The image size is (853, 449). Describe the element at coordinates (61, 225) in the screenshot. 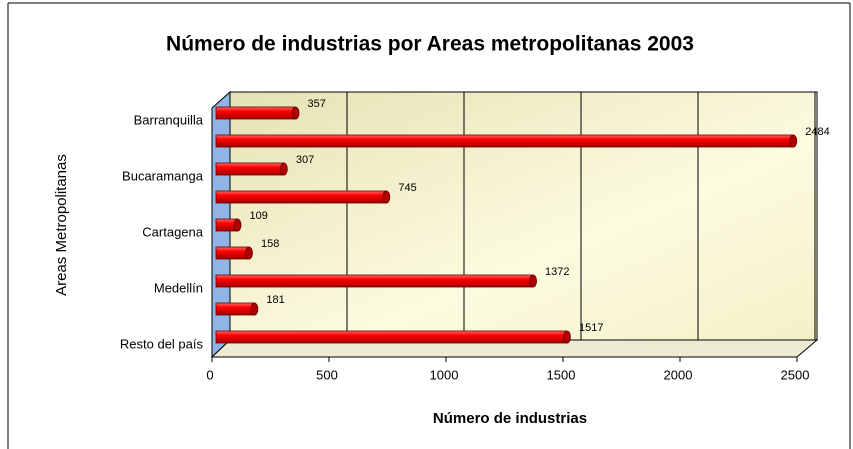

I see `y-axis-title: Areas Metropolitanas` at that location.